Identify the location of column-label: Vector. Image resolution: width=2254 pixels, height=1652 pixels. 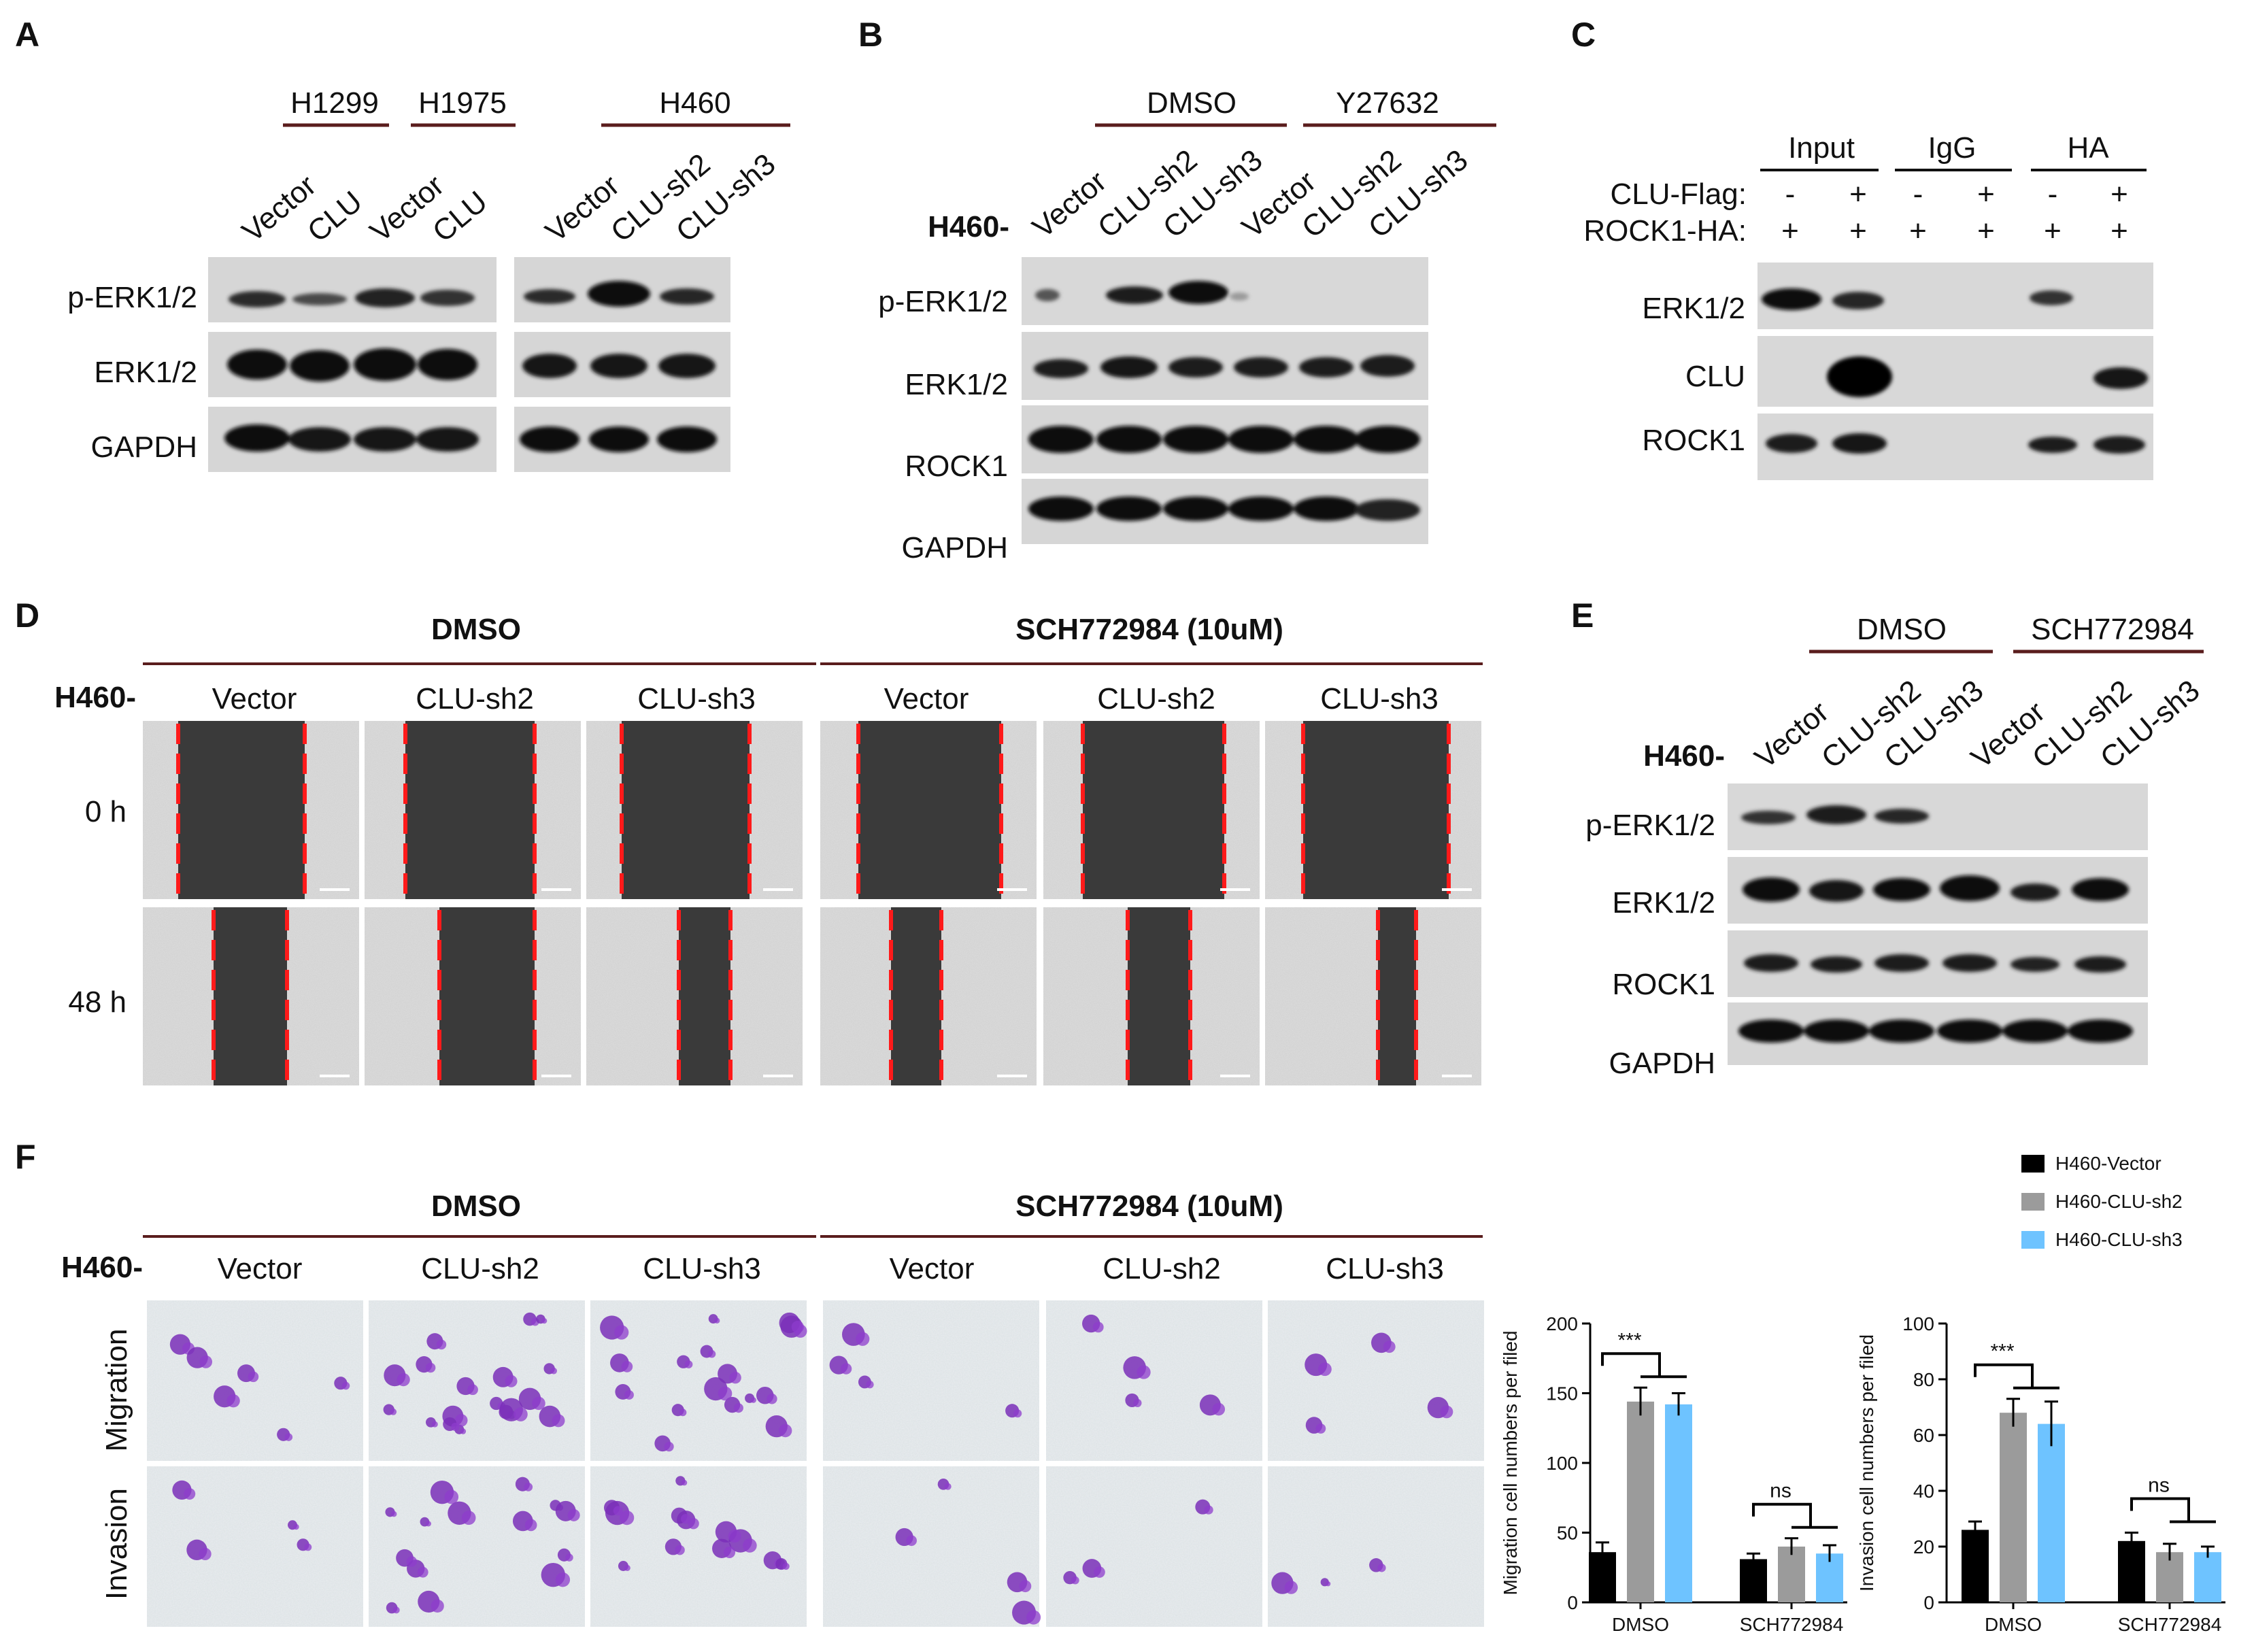
(932, 1268).